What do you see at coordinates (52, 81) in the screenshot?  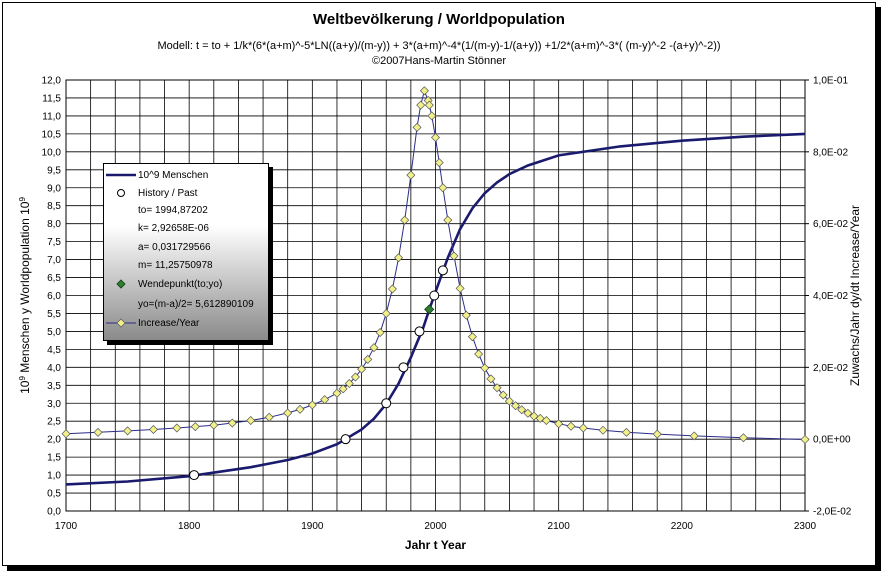 I see `y-tick-label-left: 12,0` at bounding box center [52, 81].